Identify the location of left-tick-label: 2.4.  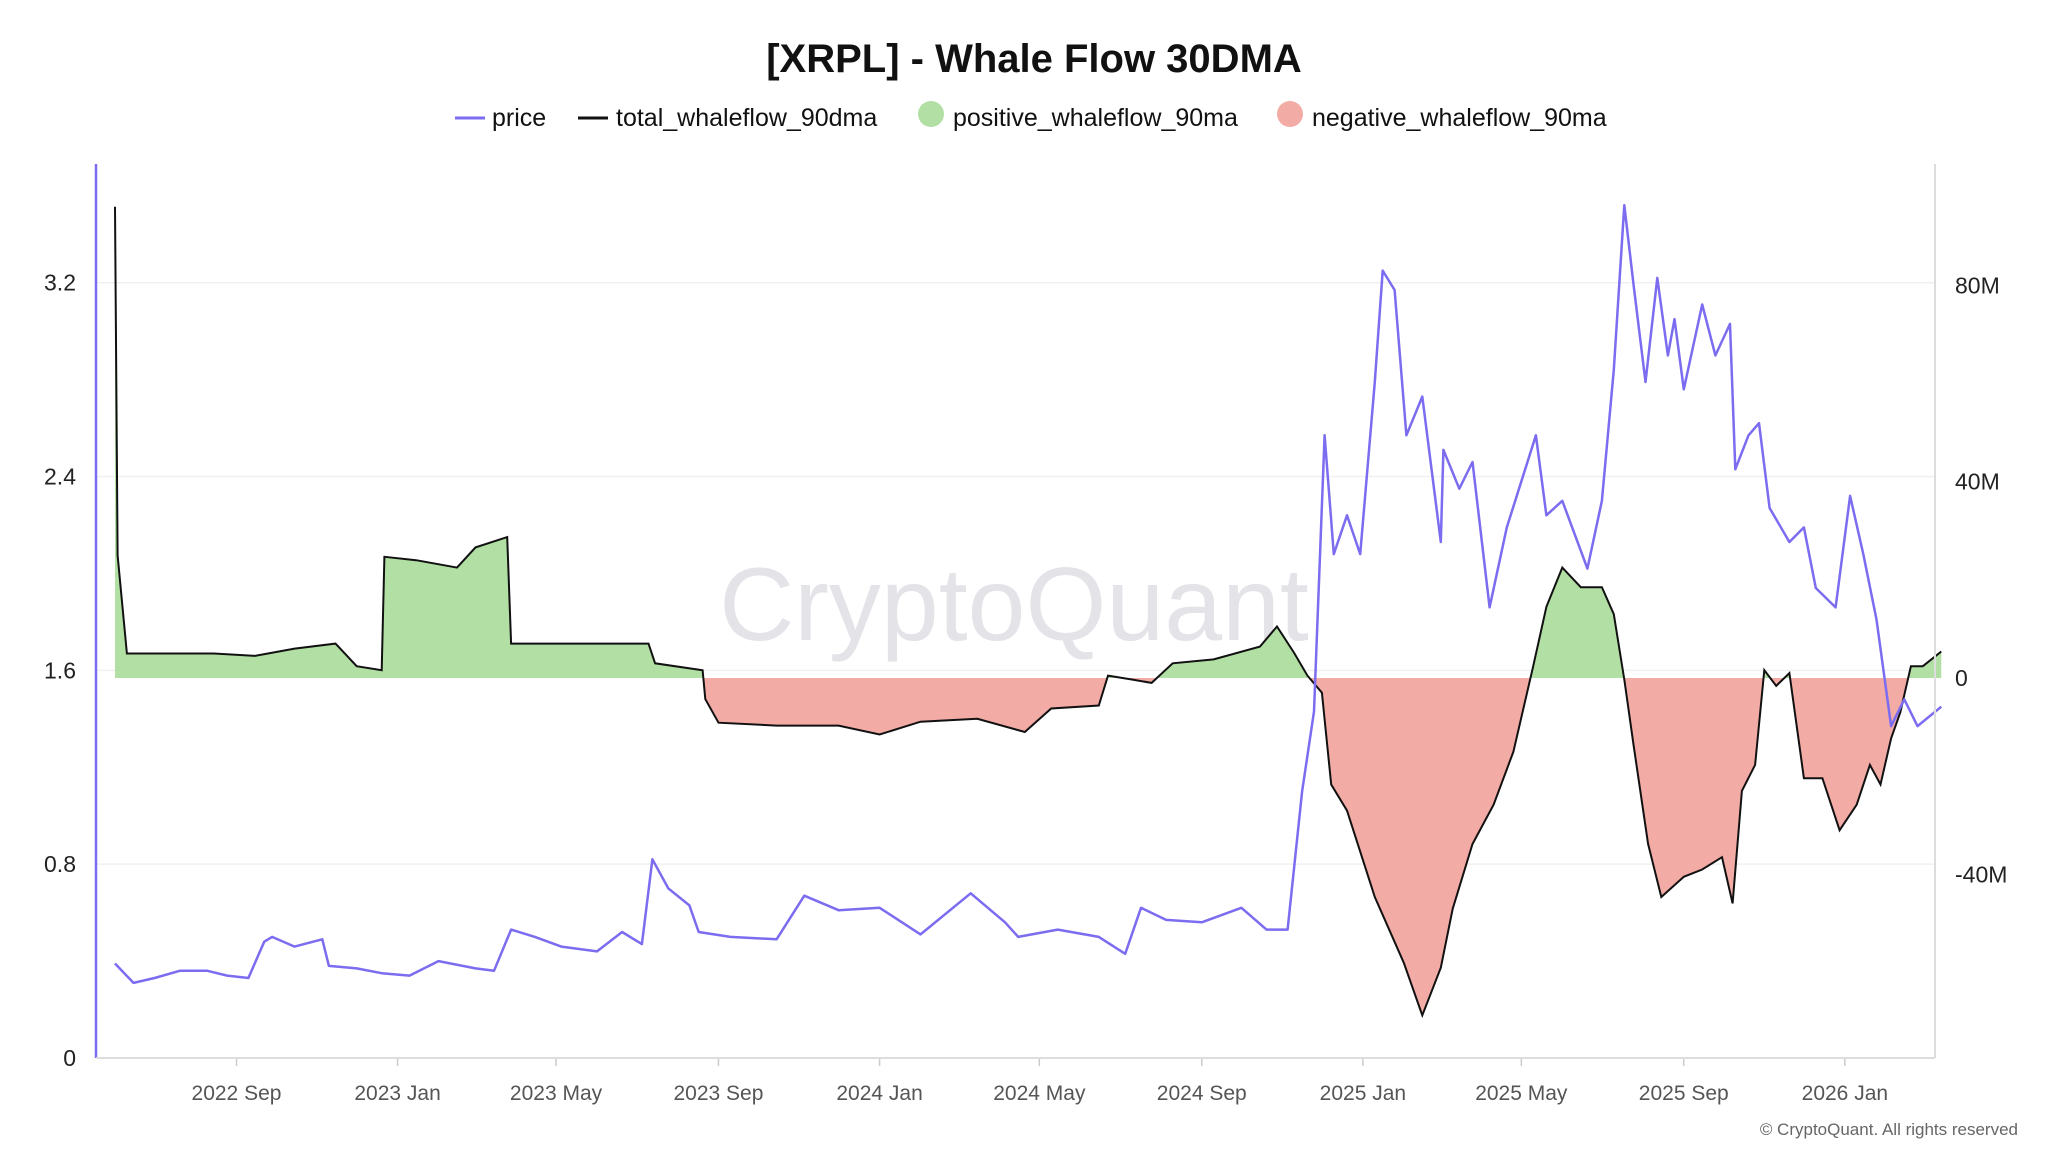
(60, 477).